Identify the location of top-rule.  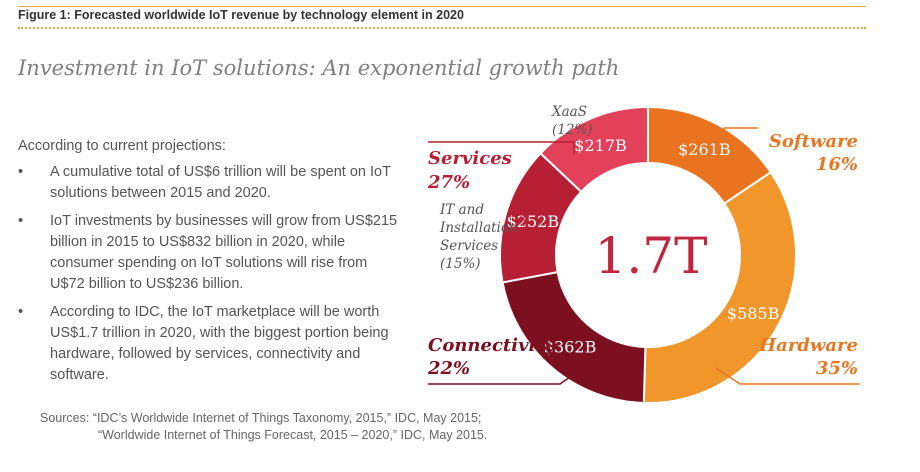
(442, 6).